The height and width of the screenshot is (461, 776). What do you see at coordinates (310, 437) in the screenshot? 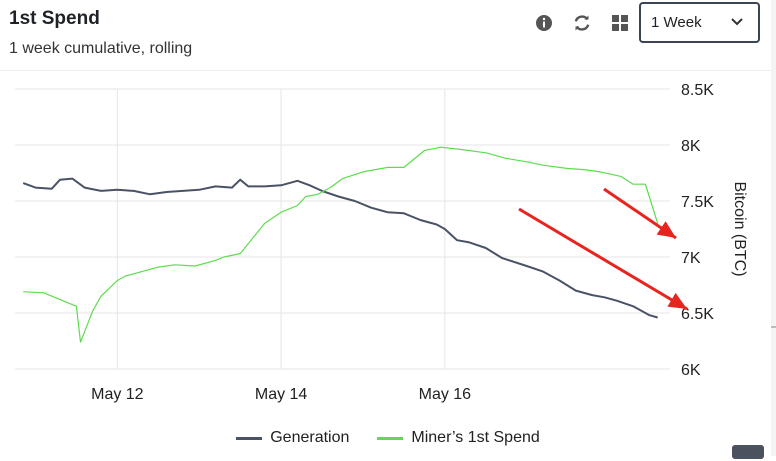
I see `legend-label-generation: Generation` at bounding box center [310, 437].